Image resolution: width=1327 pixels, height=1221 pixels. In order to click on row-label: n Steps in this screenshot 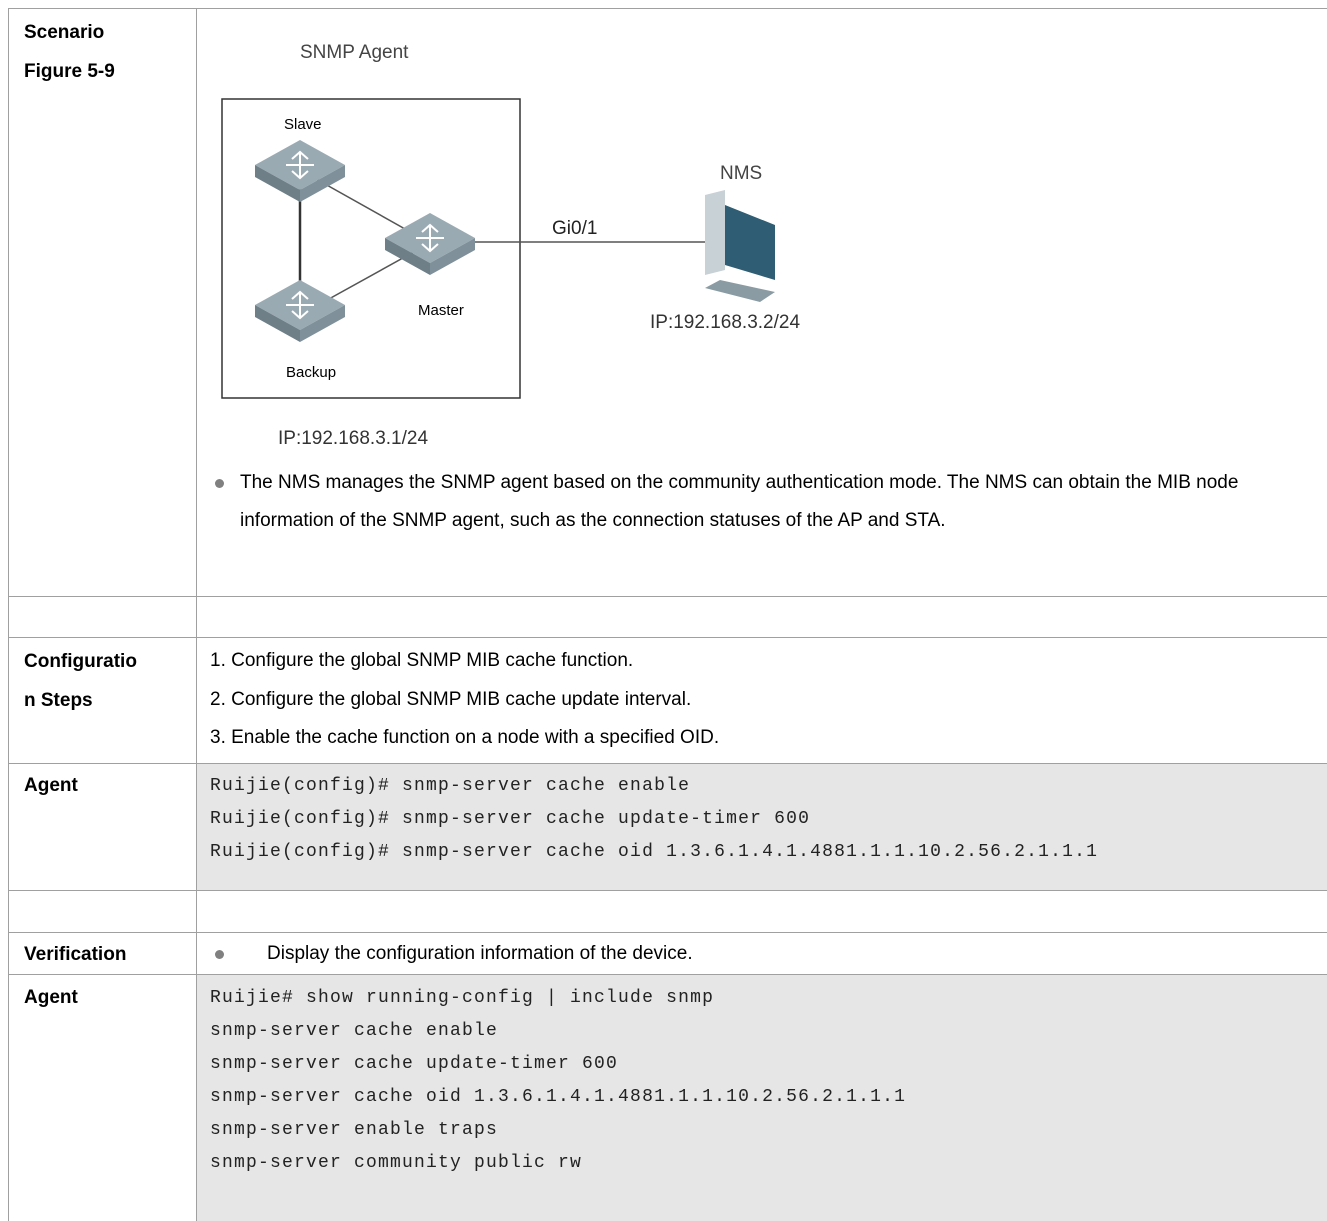, I will do `click(58, 700)`.